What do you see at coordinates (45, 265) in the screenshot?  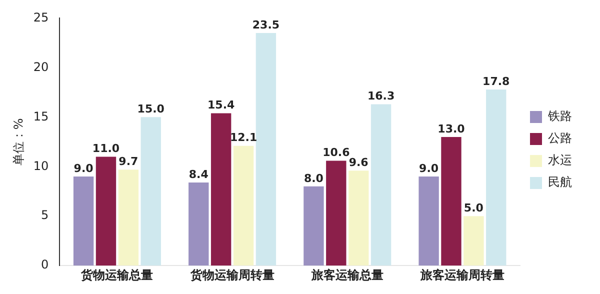 I see `y-tick-label: 0` at bounding box center [45, 265].